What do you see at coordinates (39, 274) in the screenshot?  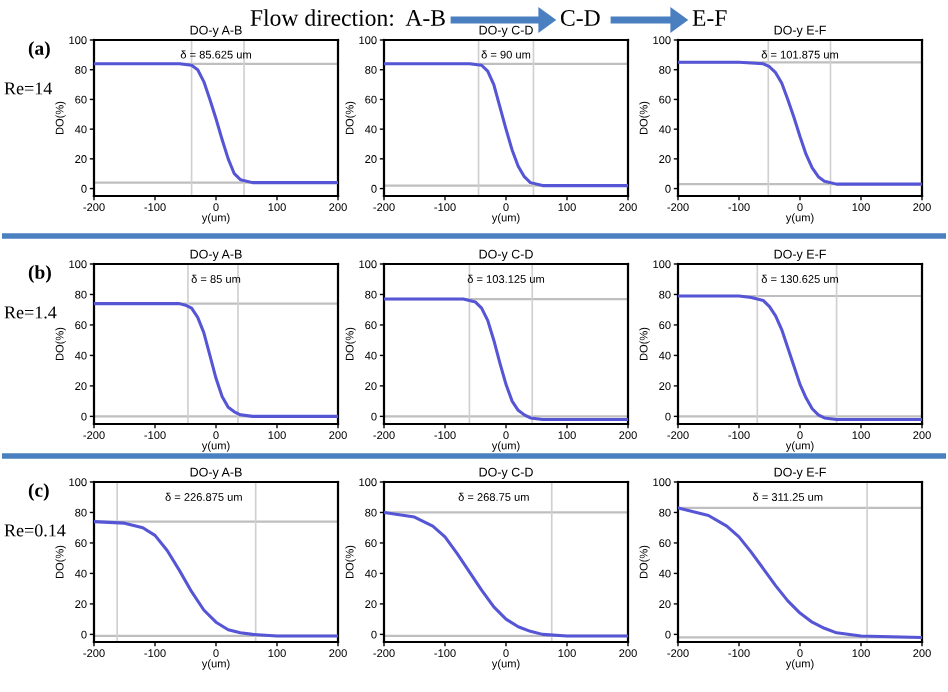 I see `text: (b)` at bounding box center [39, 274].